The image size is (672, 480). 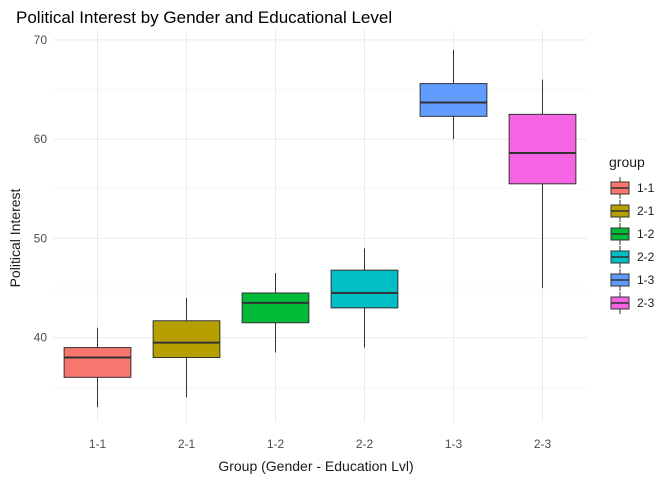 What do you see at coordinates (315, 466) in the screenshot?
I see `x-axis-title: Group (Gender - Education Lvl)` at bounding box center [315, 466].